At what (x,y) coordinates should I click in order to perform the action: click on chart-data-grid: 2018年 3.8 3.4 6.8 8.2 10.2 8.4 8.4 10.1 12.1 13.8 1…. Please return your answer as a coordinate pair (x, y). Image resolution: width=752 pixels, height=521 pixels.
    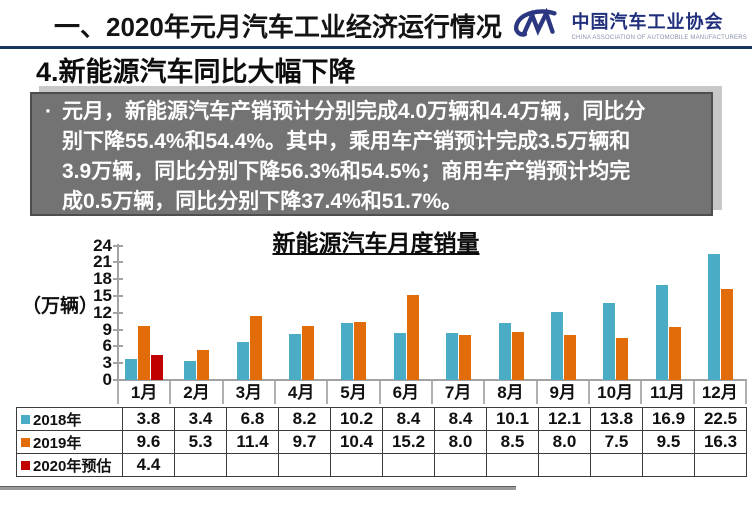
    Looking at the image, I should click on (381, 442).